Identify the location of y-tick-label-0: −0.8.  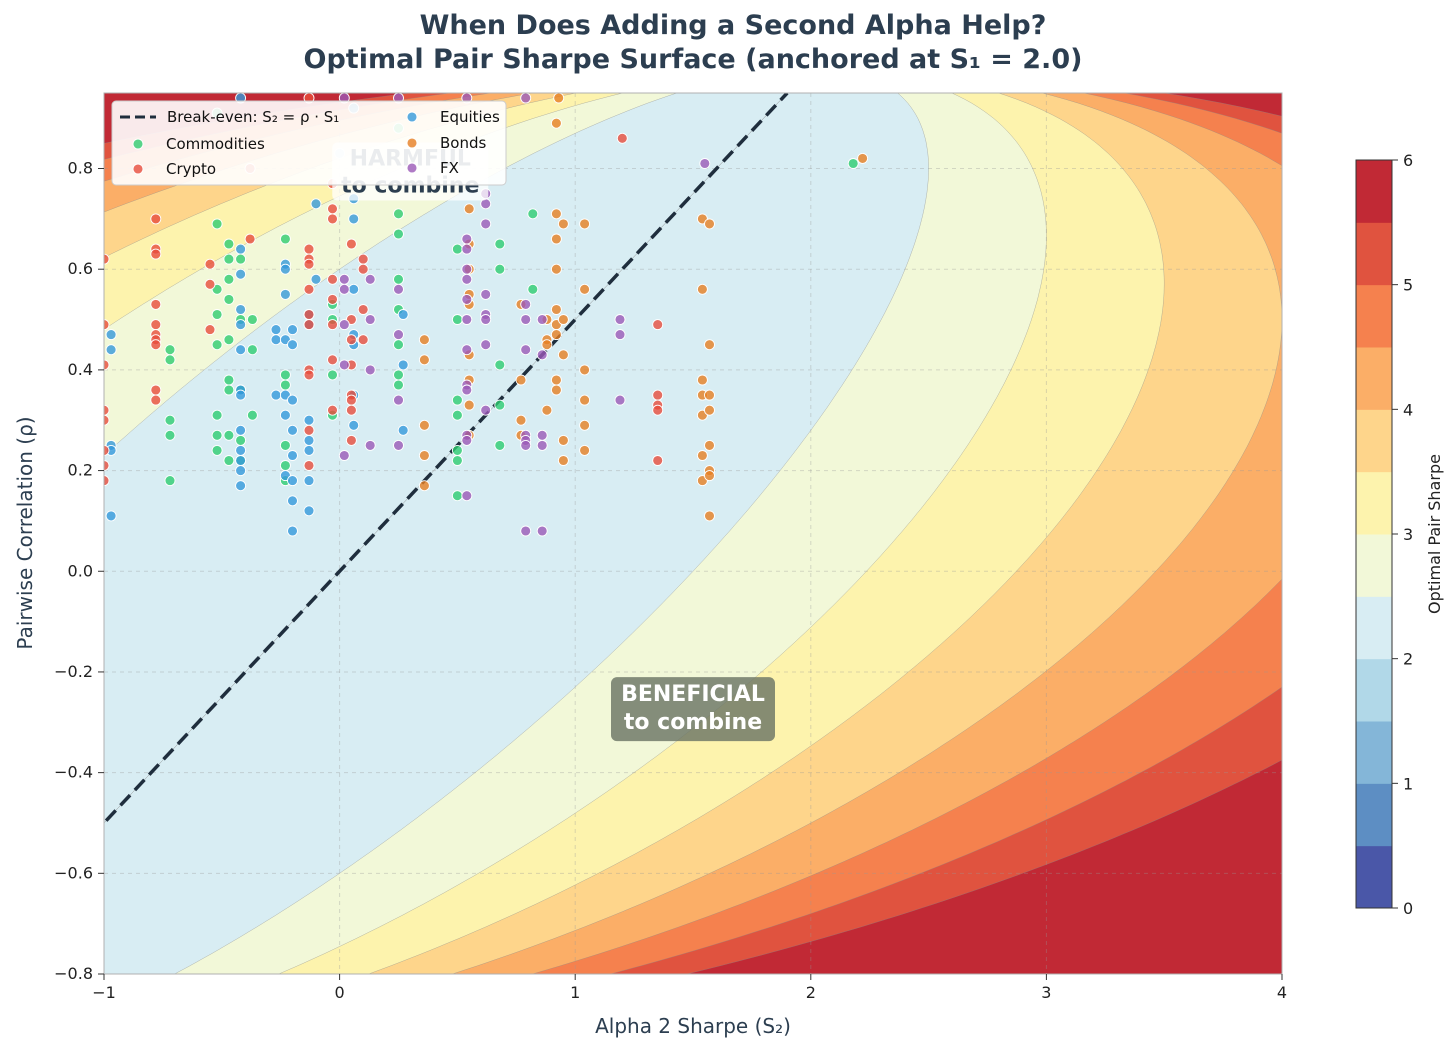
(73, 973).